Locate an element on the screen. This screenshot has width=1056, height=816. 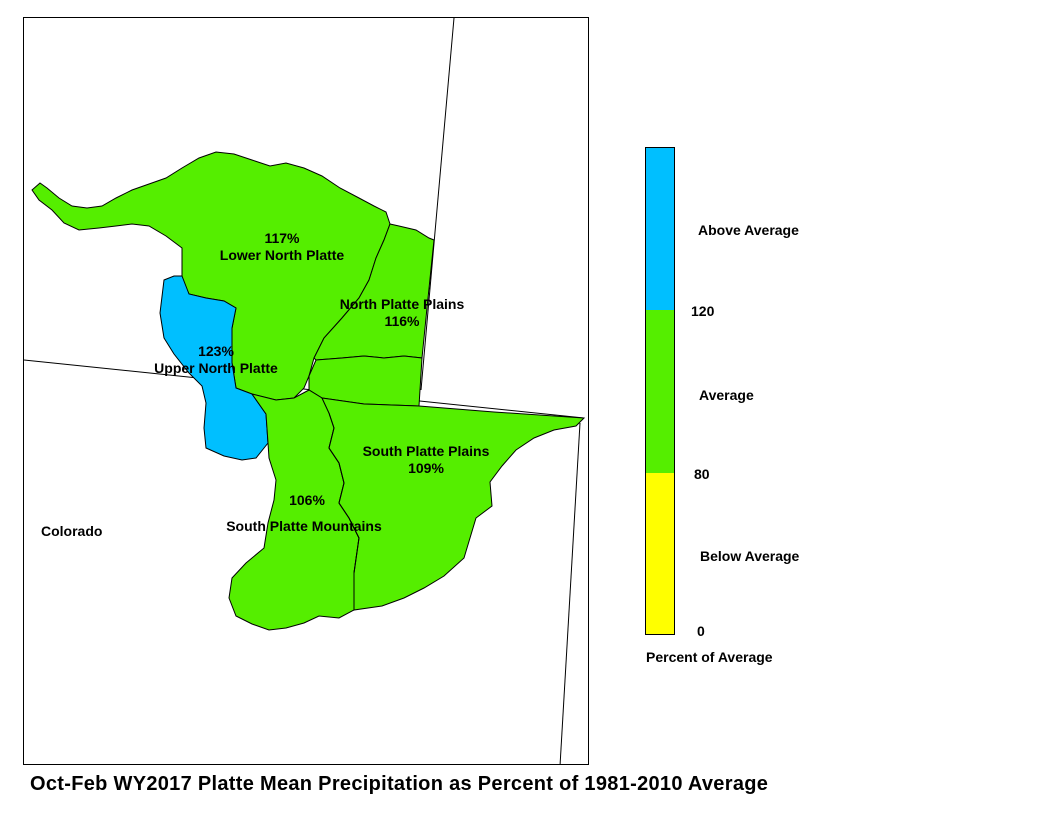
region-north-platte-plains-lower is located at coordinates (365, 381).